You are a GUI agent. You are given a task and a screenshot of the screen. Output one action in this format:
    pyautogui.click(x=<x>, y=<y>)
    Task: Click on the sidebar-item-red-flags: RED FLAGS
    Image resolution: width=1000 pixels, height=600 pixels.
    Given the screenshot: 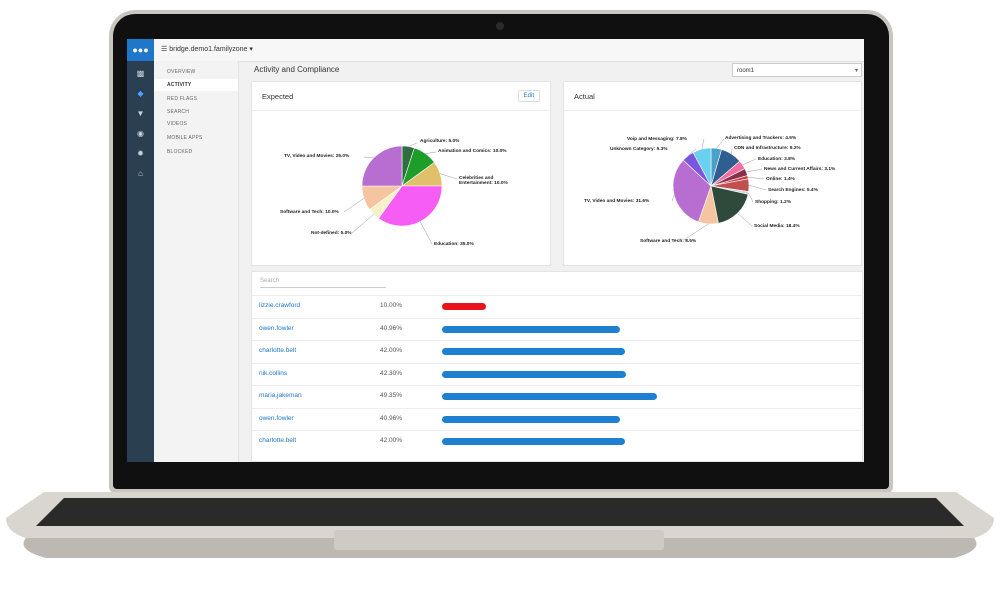 What is the action you would take?
    pyautogui.click(x=182, y=99)
    